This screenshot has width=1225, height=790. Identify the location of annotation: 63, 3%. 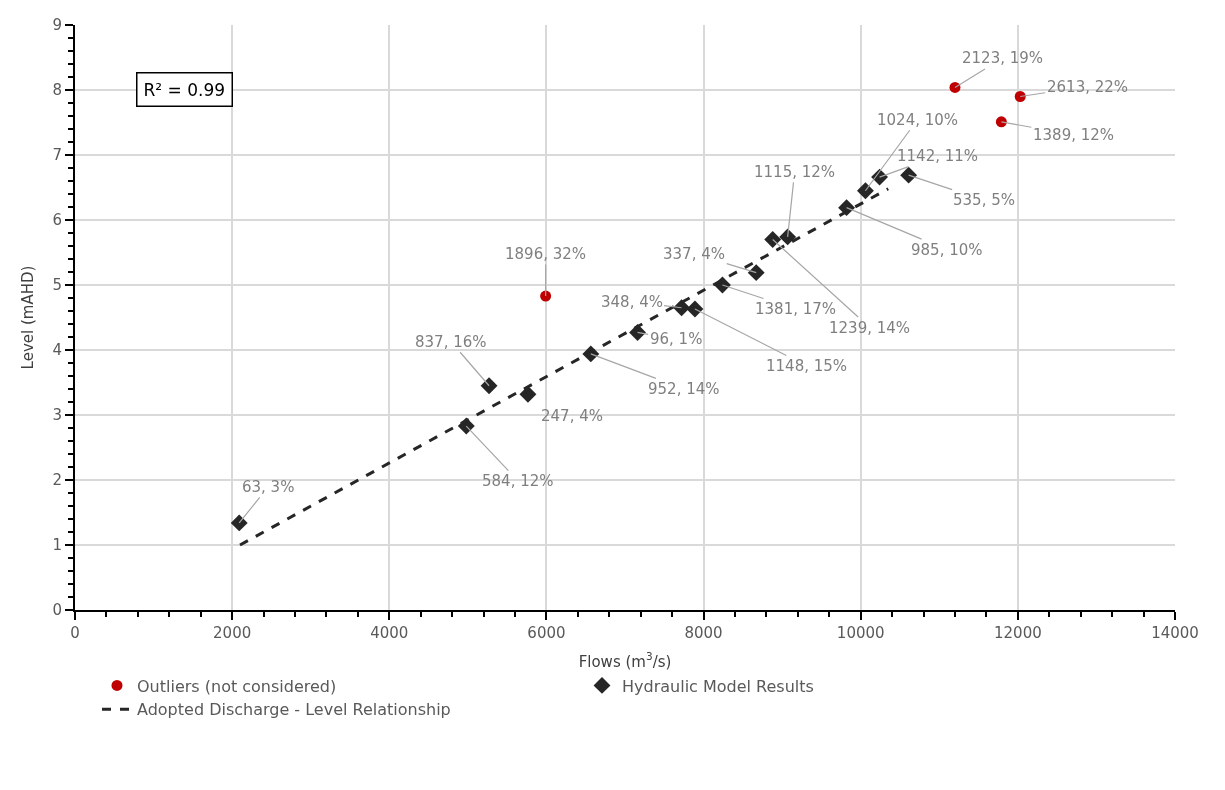
(268, 487).